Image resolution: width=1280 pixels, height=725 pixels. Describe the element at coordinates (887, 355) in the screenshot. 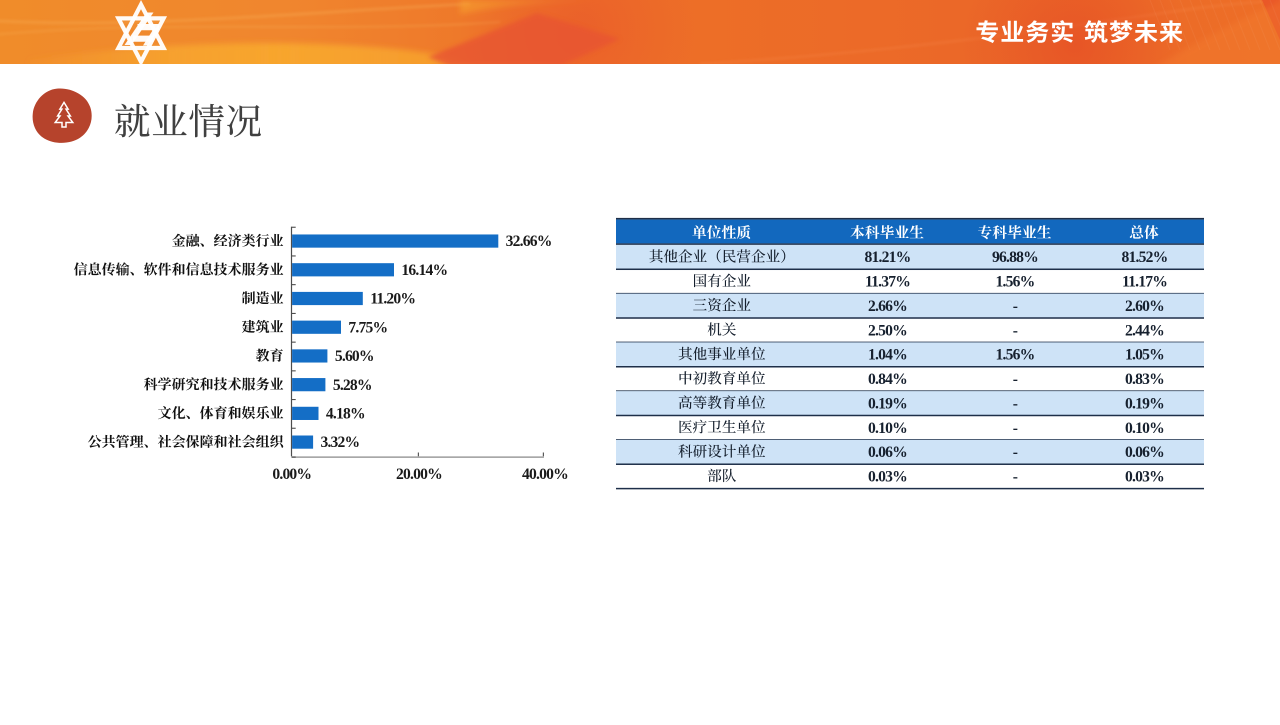

I see `svg-text: 1.04%` at that location.